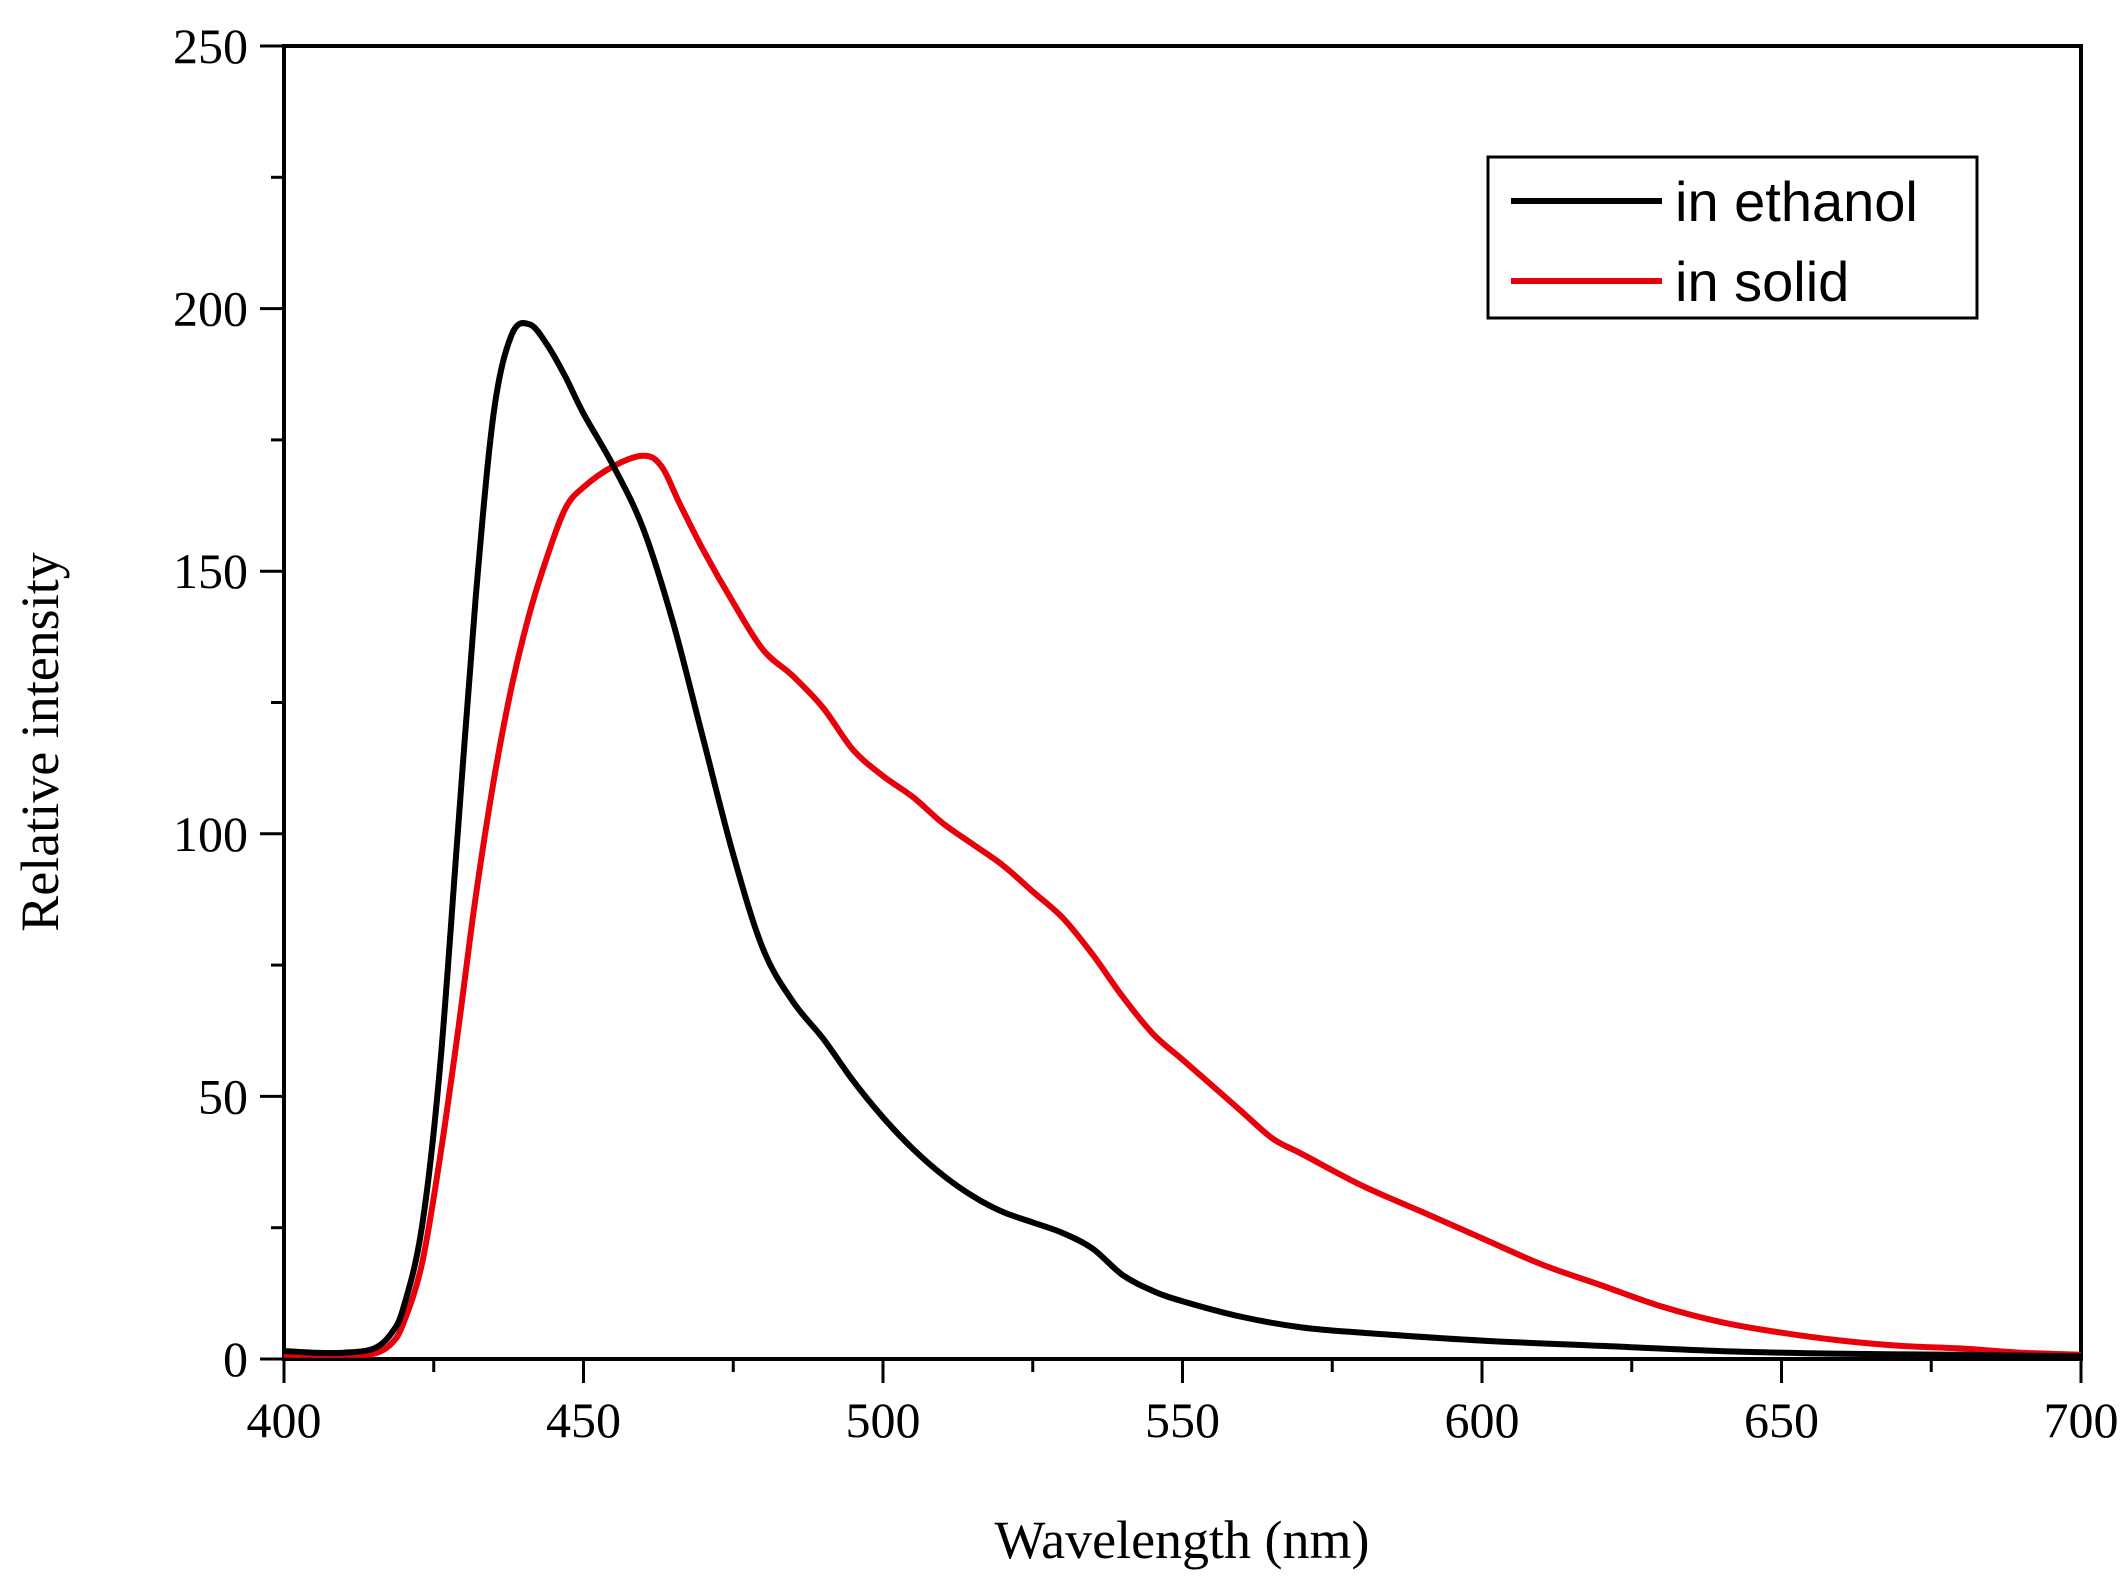 The height and width of the screenshot is (1576, 2128). What do you see at coordinates (883, 1420) in the screenshot?
I see `x-tick-label: 500` at bounding box center [883, 1420].